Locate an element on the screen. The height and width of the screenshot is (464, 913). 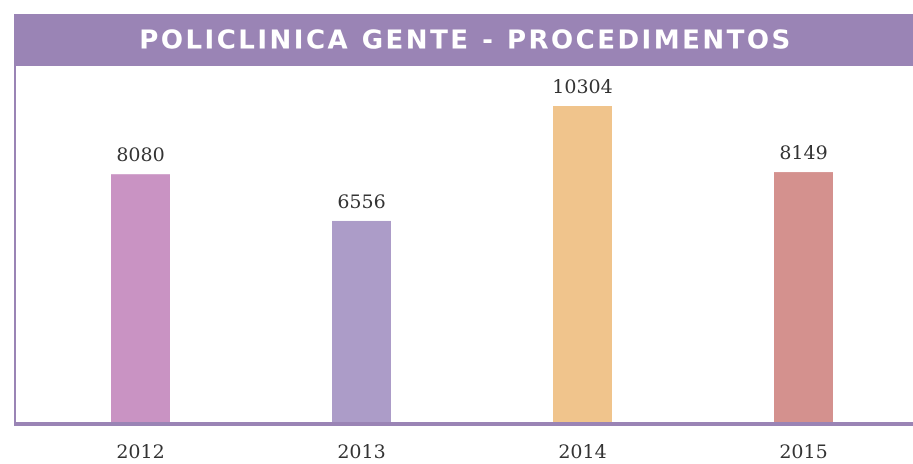
value-label: 8080 is located at coordinates (140, 155).